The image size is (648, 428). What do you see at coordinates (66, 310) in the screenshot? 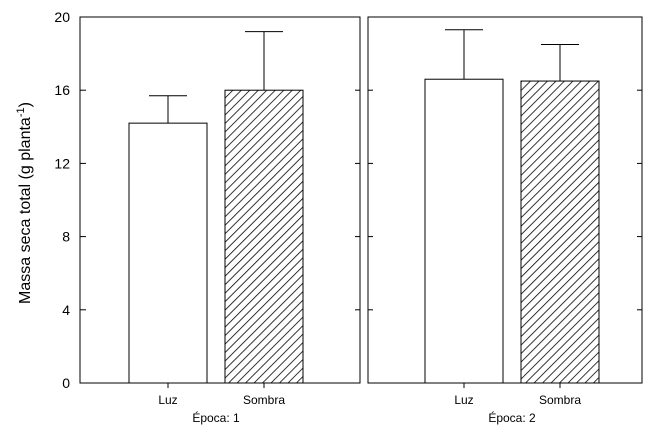
I see `y-tick-label: 4` at bounding box center [66, 310].